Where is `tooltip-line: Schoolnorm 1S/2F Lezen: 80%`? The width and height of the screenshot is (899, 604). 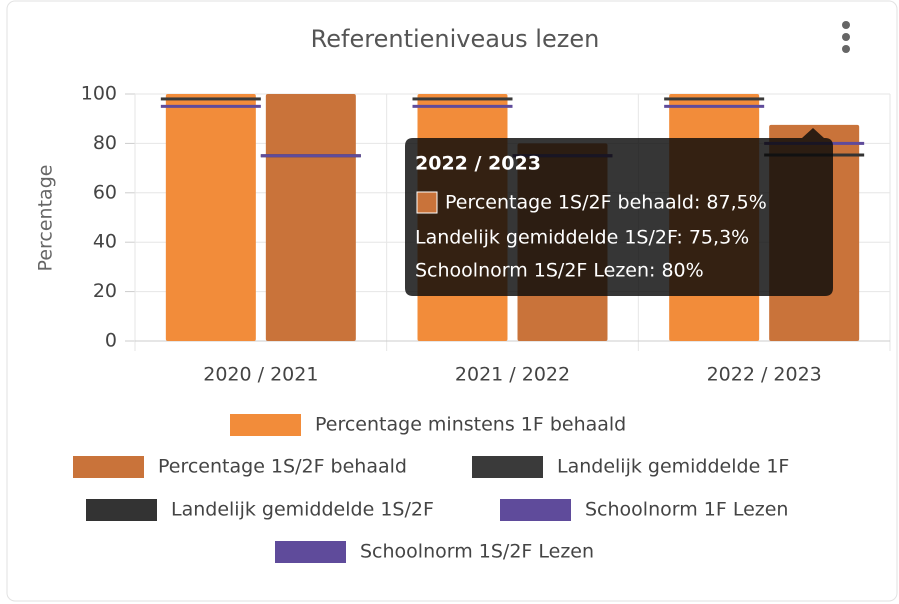
tooltip-line: Schoolnorm 1S/2F Lezen: 80% is located at coordinates (559, 271).